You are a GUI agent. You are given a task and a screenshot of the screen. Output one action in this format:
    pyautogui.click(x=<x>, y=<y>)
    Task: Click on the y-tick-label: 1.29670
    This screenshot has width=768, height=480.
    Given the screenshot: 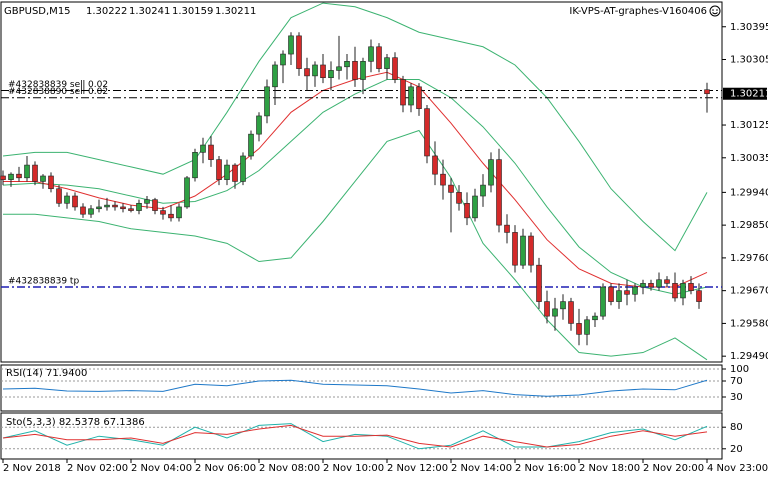 What is the action you would take?
    pyautogui.click(x=749, y=291)
    